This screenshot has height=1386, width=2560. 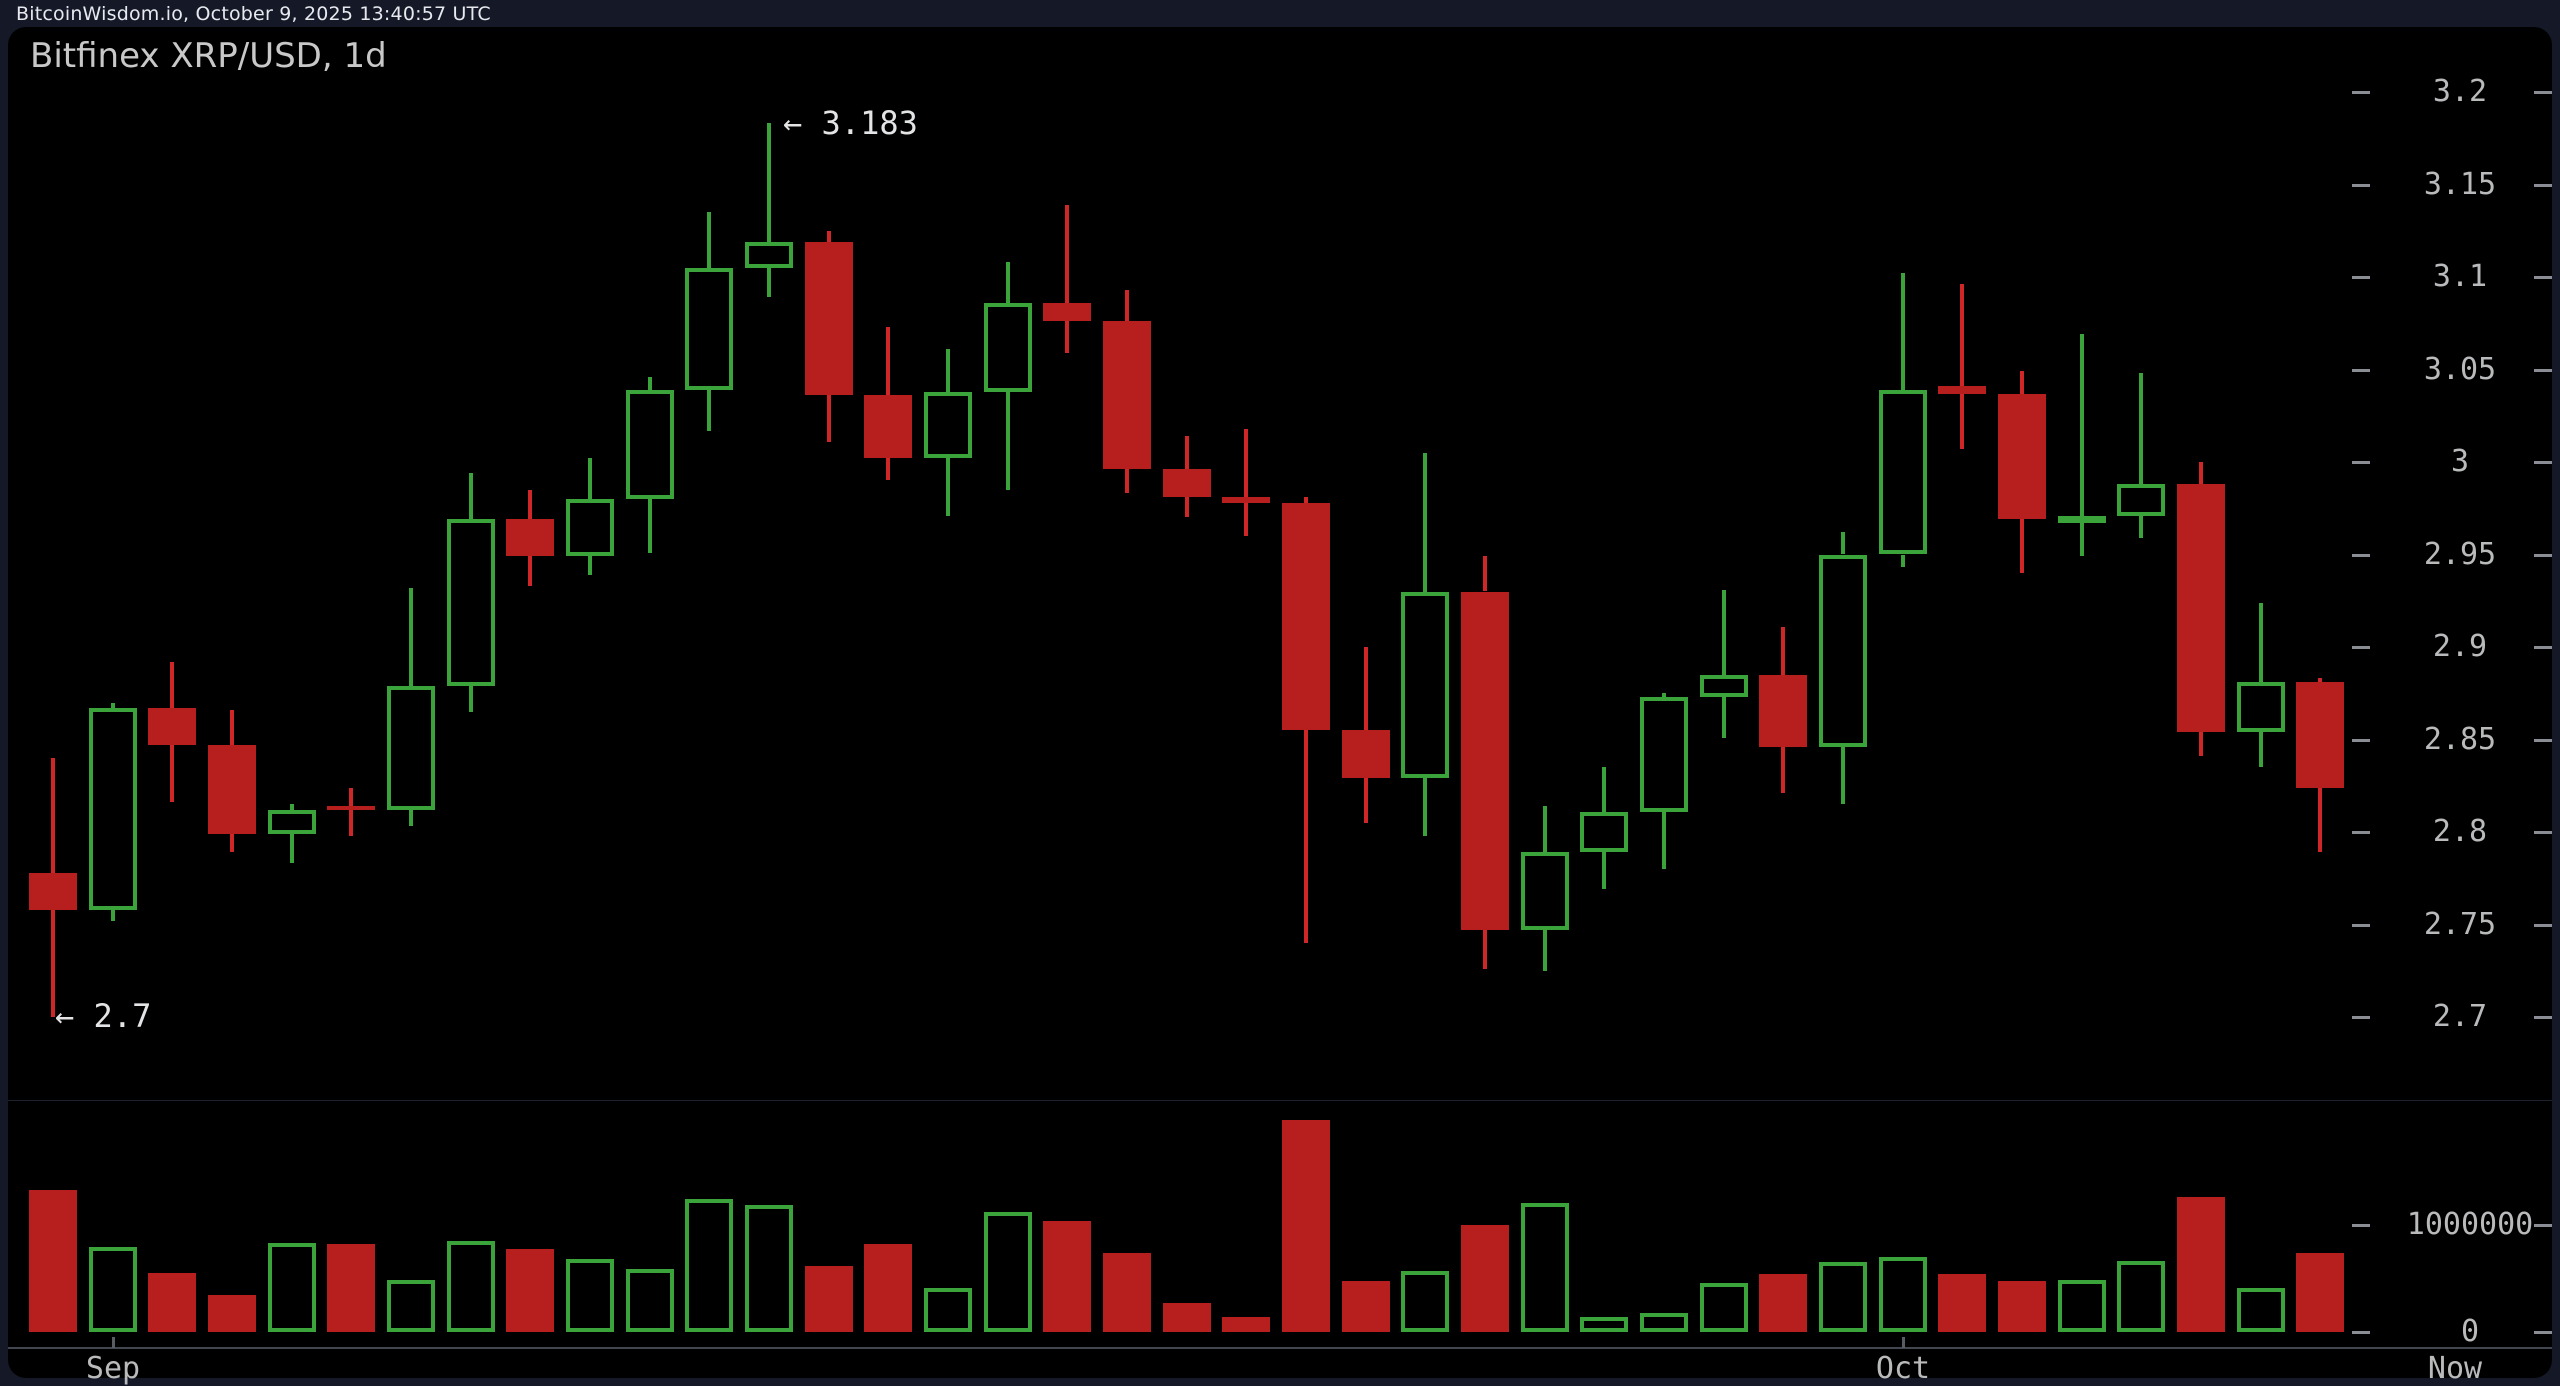 What do you see at coordinates (2460, 646) in the screenshot?
I see `price-axis-label: 2.9` at bounding box center [2460, 646].